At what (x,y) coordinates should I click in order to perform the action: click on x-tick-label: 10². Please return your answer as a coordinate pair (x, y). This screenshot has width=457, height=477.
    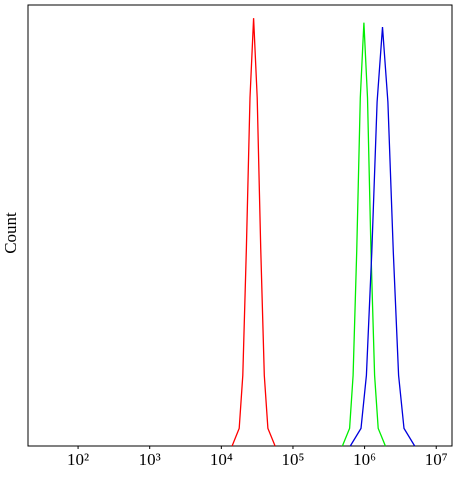
    Looking at the image, I should click on (78, 459).